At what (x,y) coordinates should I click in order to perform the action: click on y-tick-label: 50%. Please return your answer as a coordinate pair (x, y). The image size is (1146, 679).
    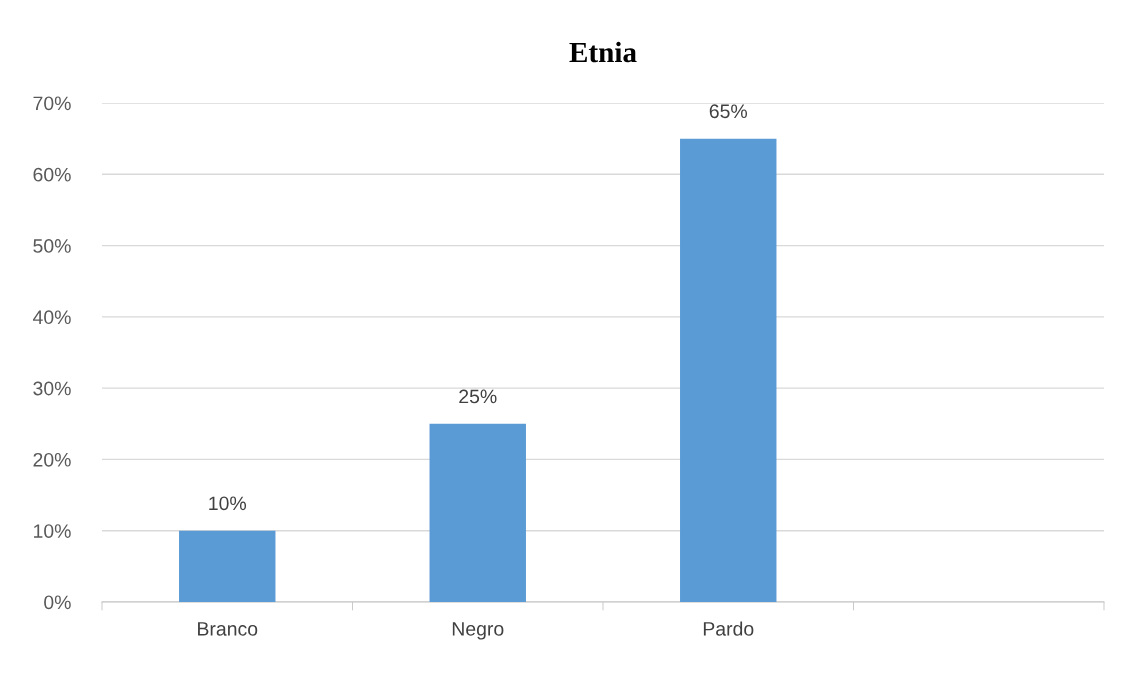
    Looking at the image, I should click on (52, 246).